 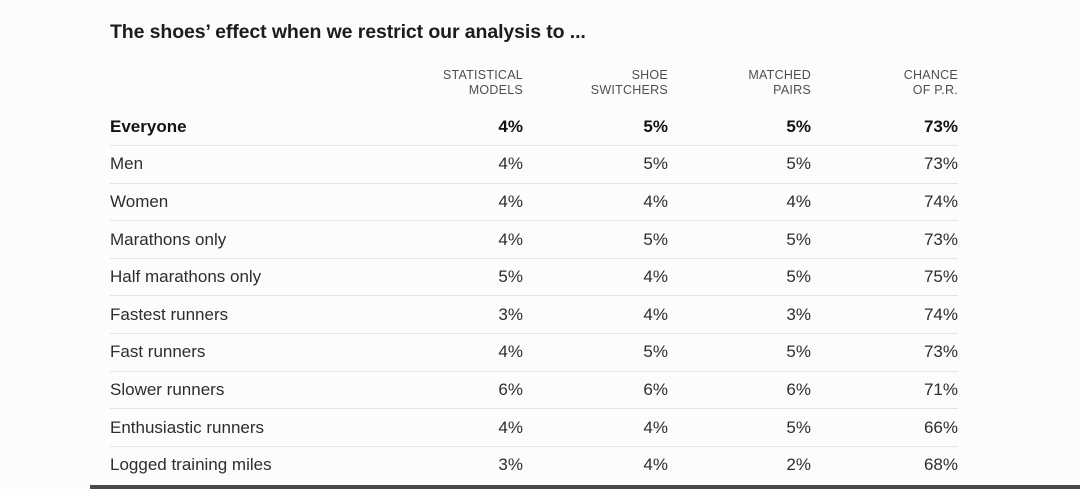 I want to click on row-label: Enthusiastic runners, so click(x=187, y=427).